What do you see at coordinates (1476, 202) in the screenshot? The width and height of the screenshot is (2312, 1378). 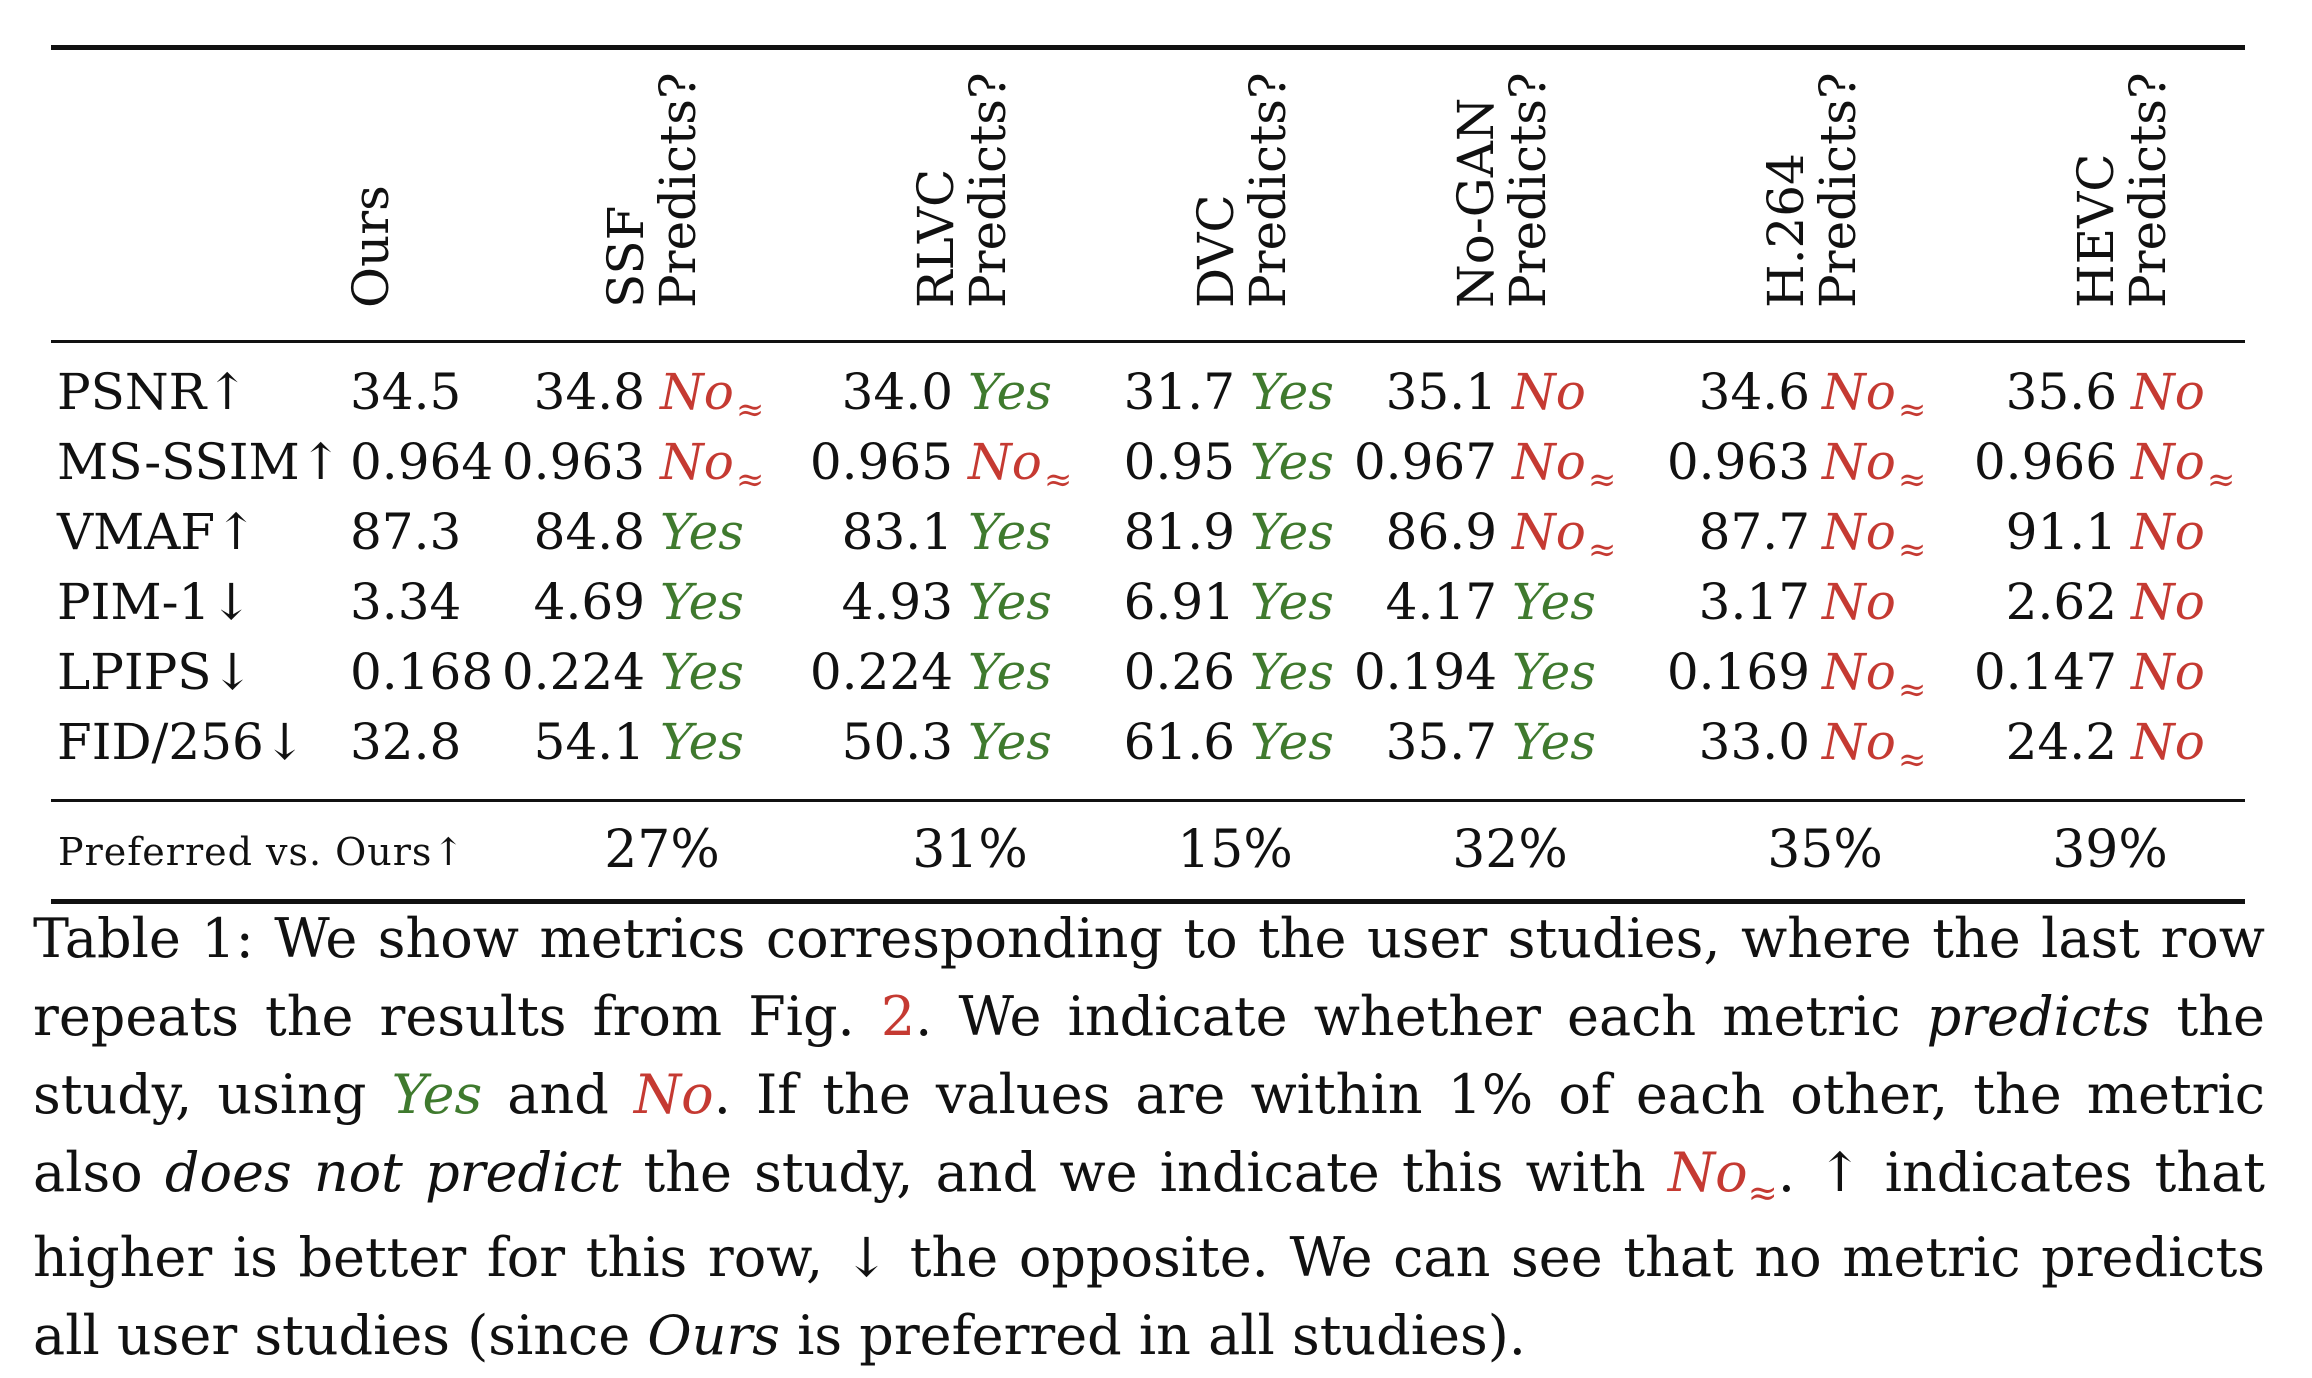 I see `column-header-name: No-GAN` at bounding box center [1476, 202].